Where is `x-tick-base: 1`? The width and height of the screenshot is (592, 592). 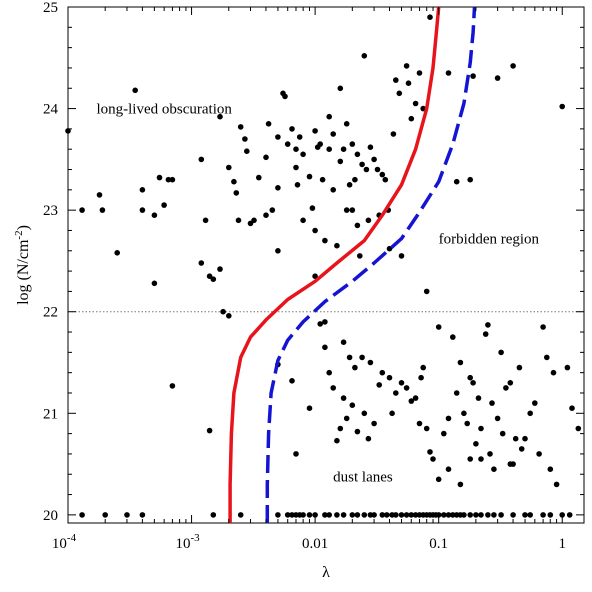
x-tick-base: 1 is located at coordinates (562, 544).